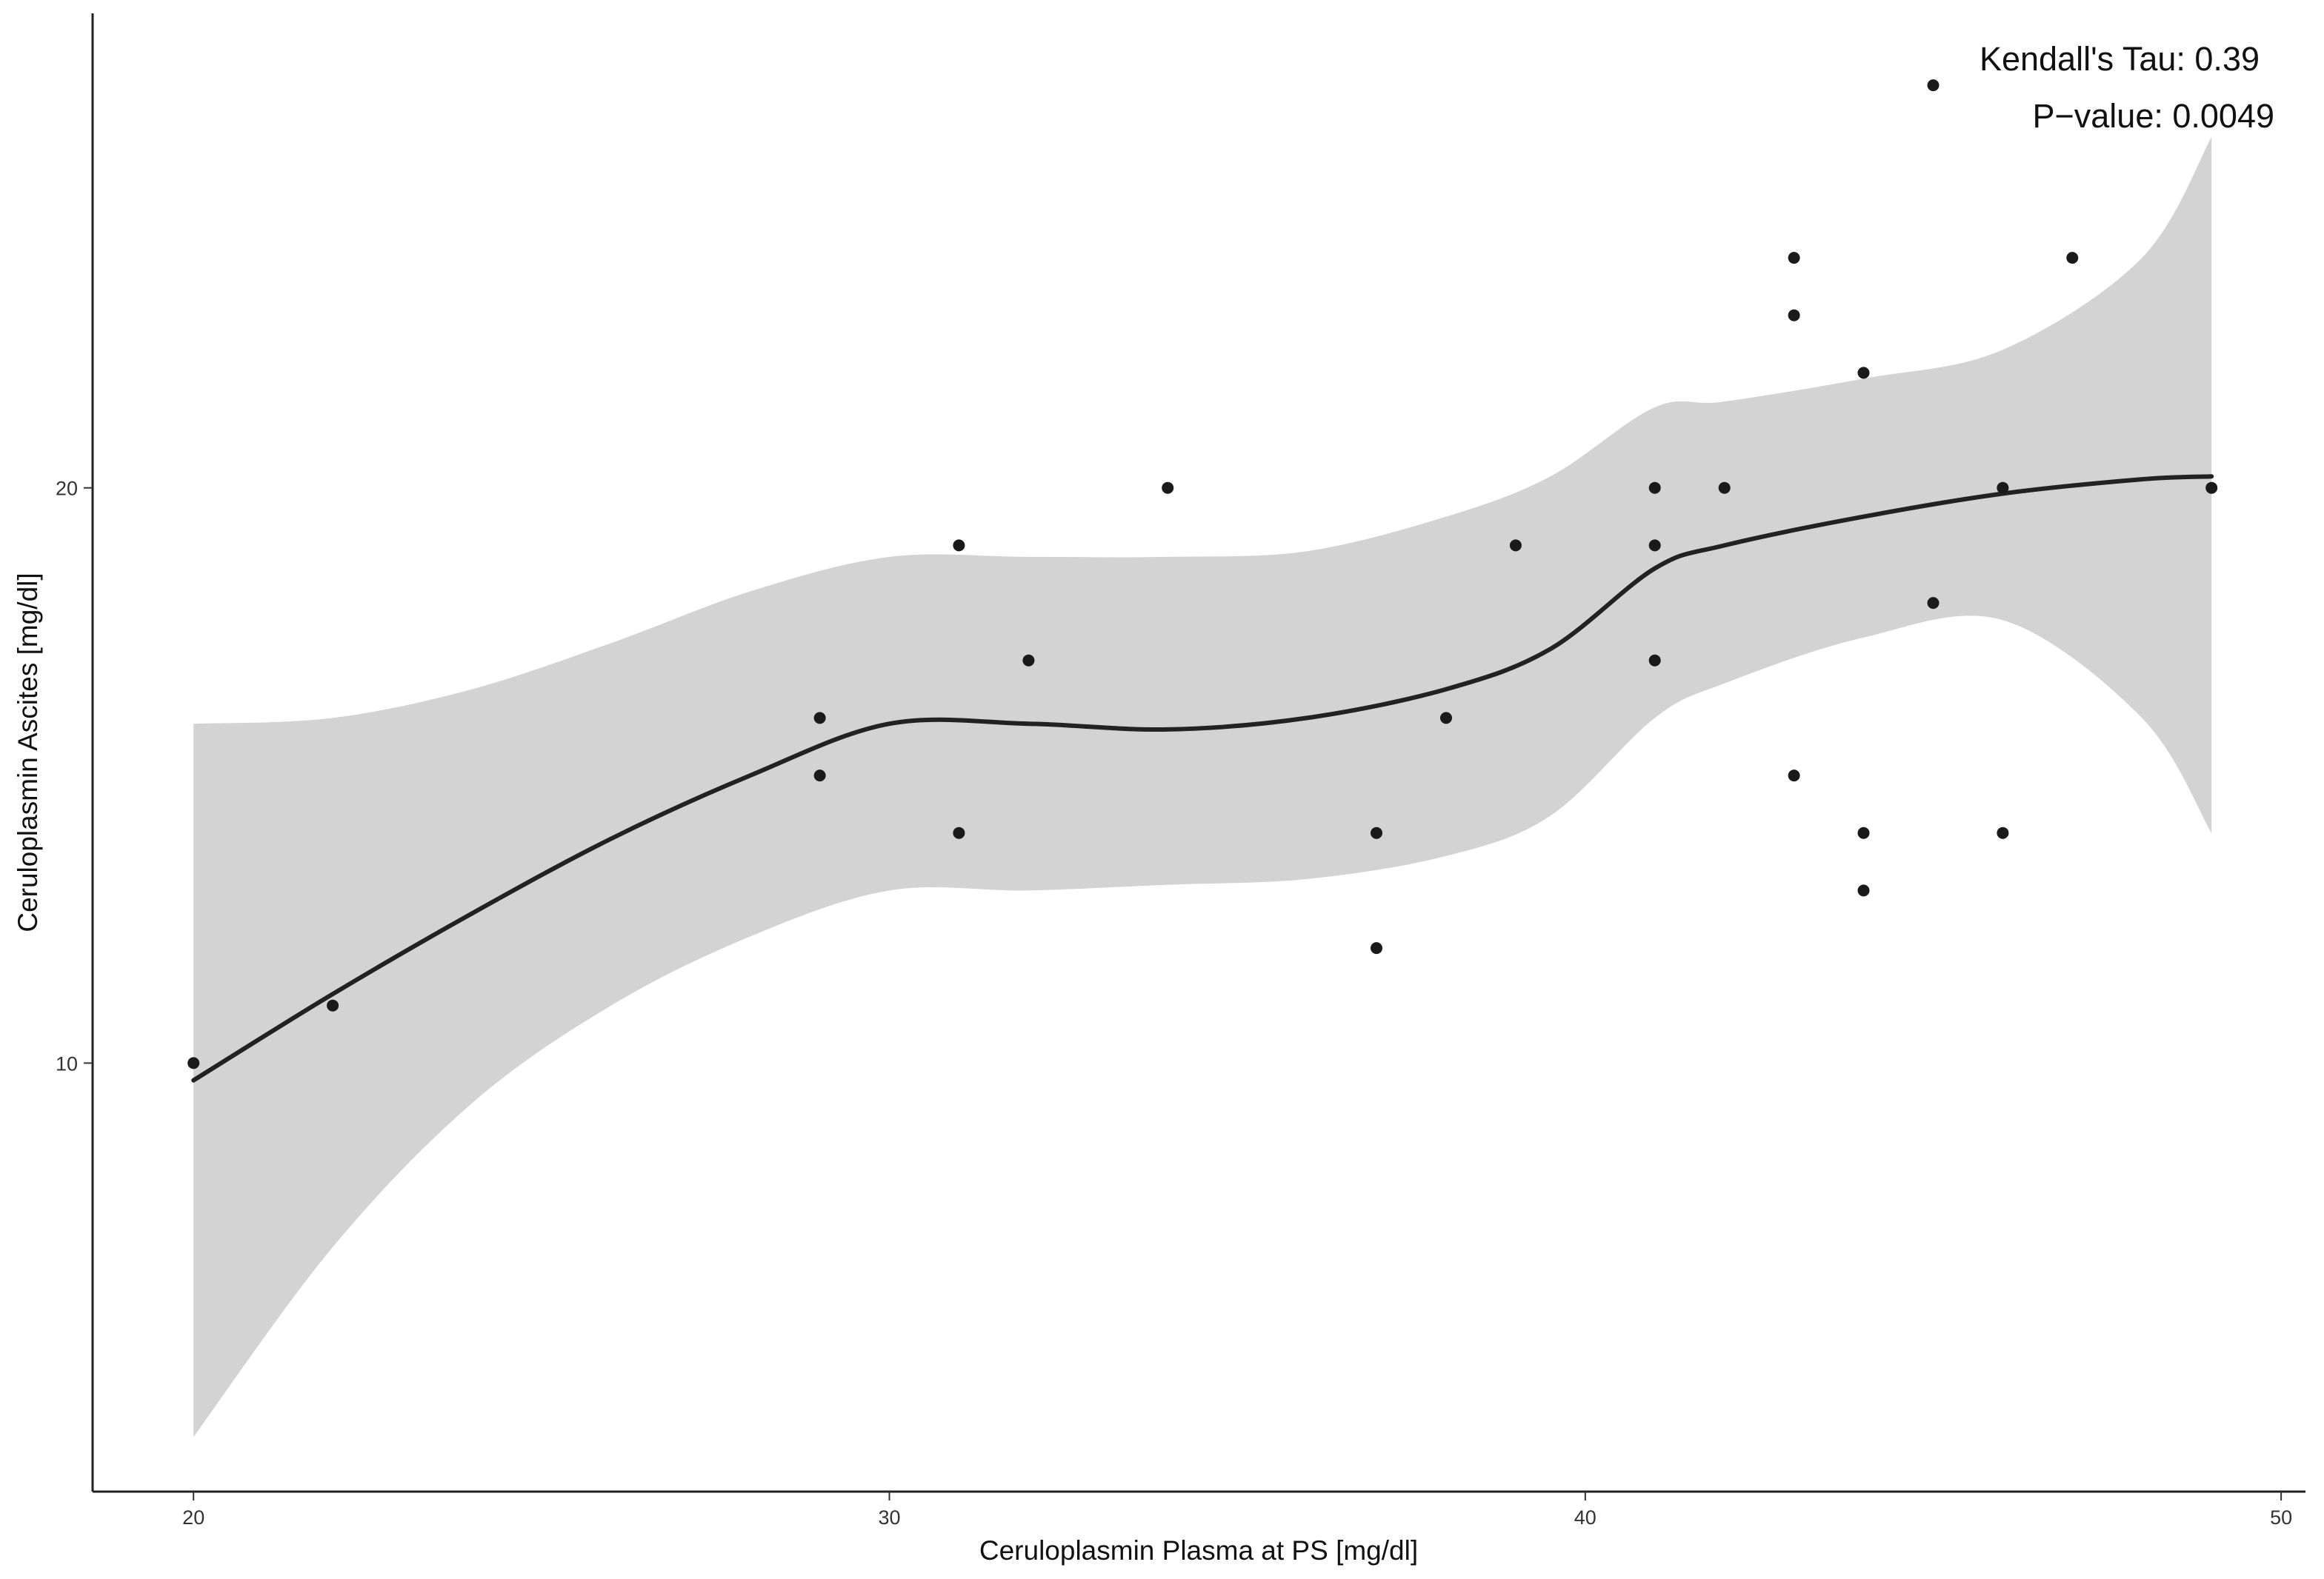 This screenshot has width=2324, height=1579. I want to click on x-tick-label: 20, so click(193, 1517).